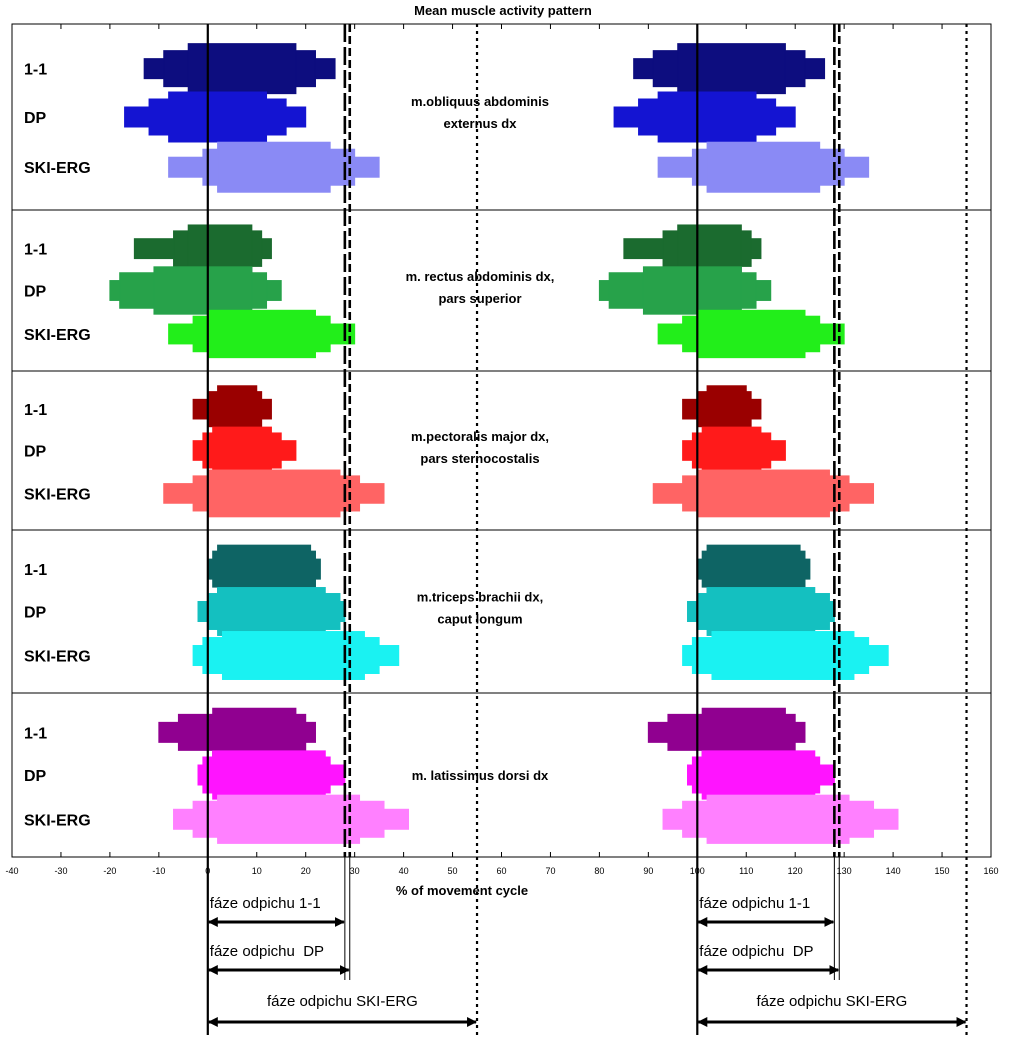 The width and height of the screenshot is (1024, 1043). I want to click on x-tick-label: 80, so click(599, 871).